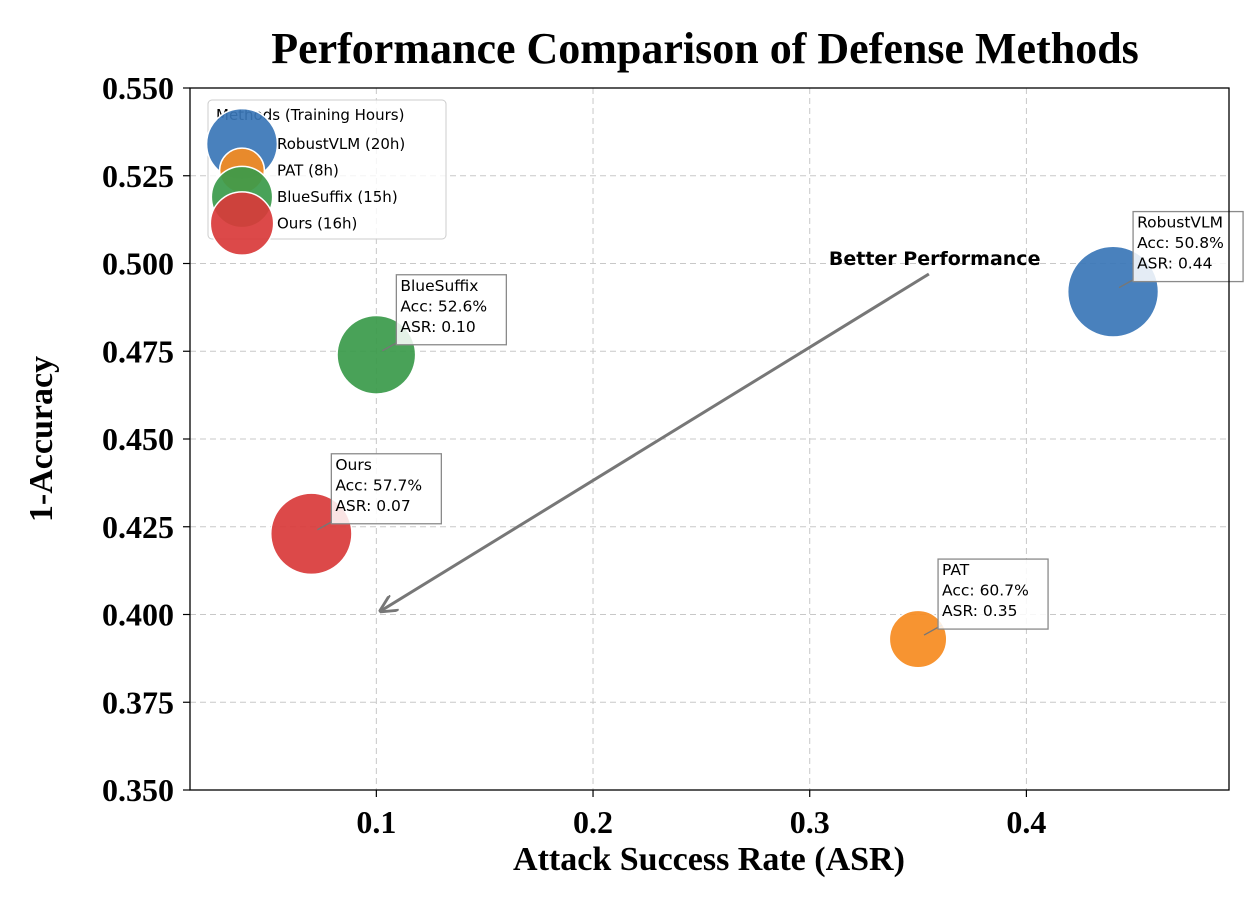 This screenshot has height=908, width=1248. What do you see at coordinates (1026, 822) in the screenshot?
I see `x-tick-label: 0.4` at bounding box center [1026, 822].